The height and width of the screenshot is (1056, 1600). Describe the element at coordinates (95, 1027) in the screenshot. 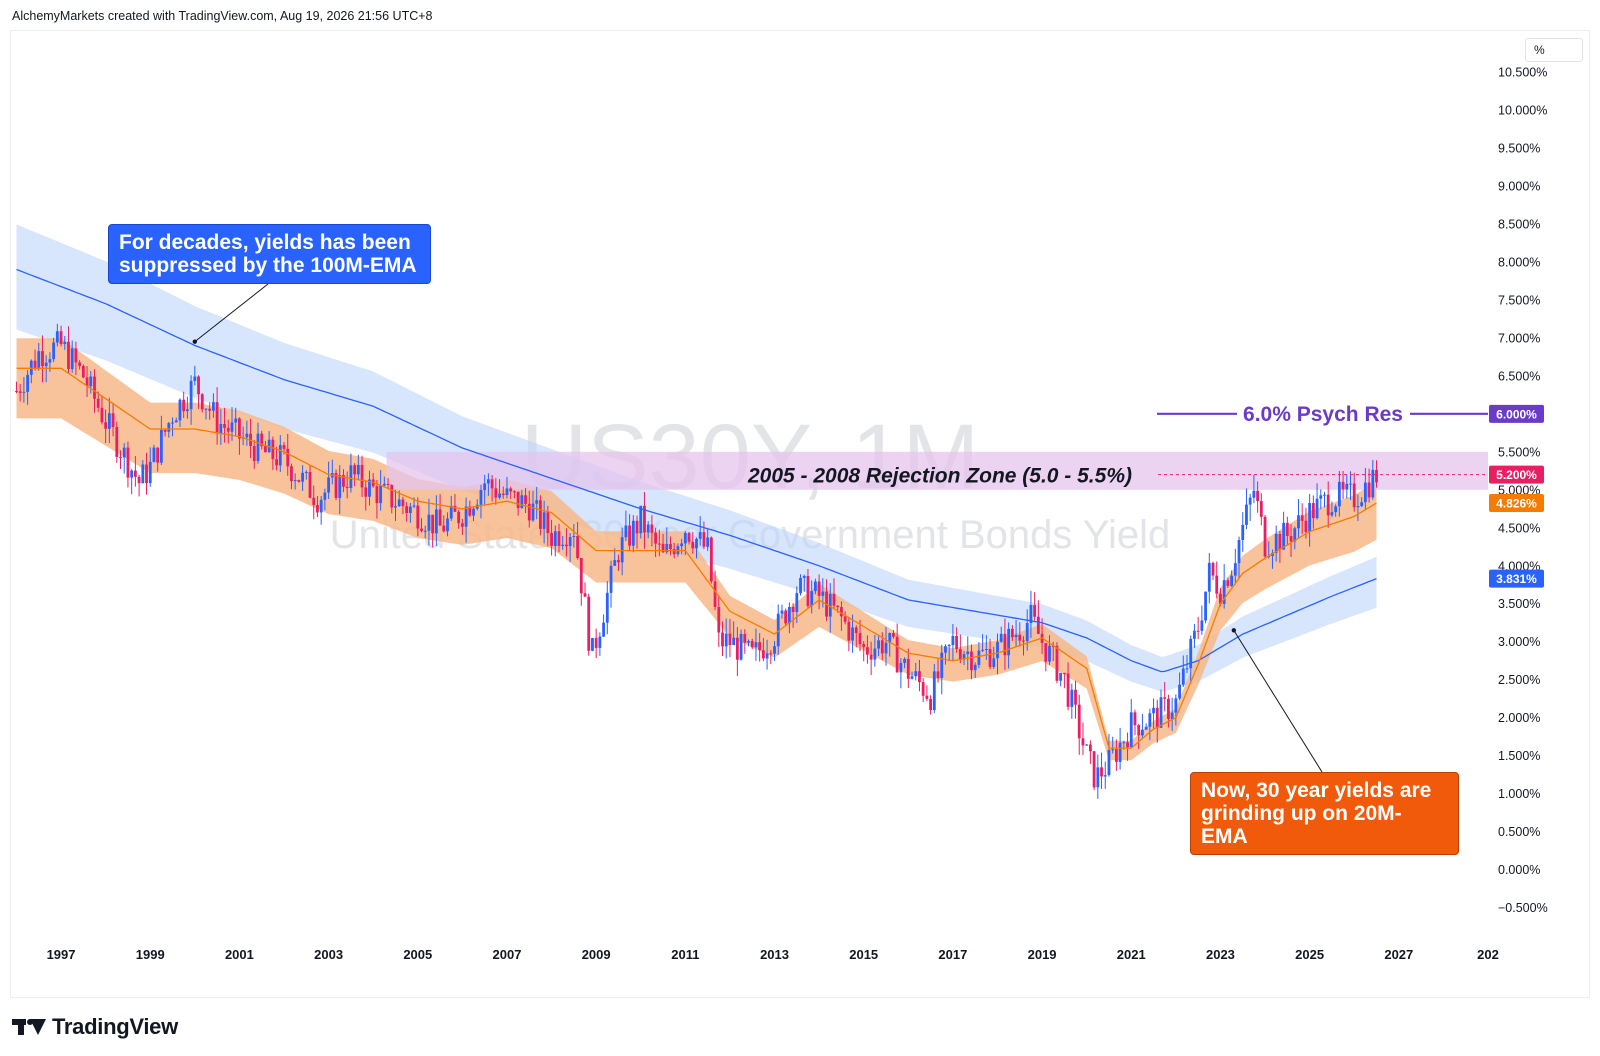

I see `tradingview-logo: TradingView` at that location.